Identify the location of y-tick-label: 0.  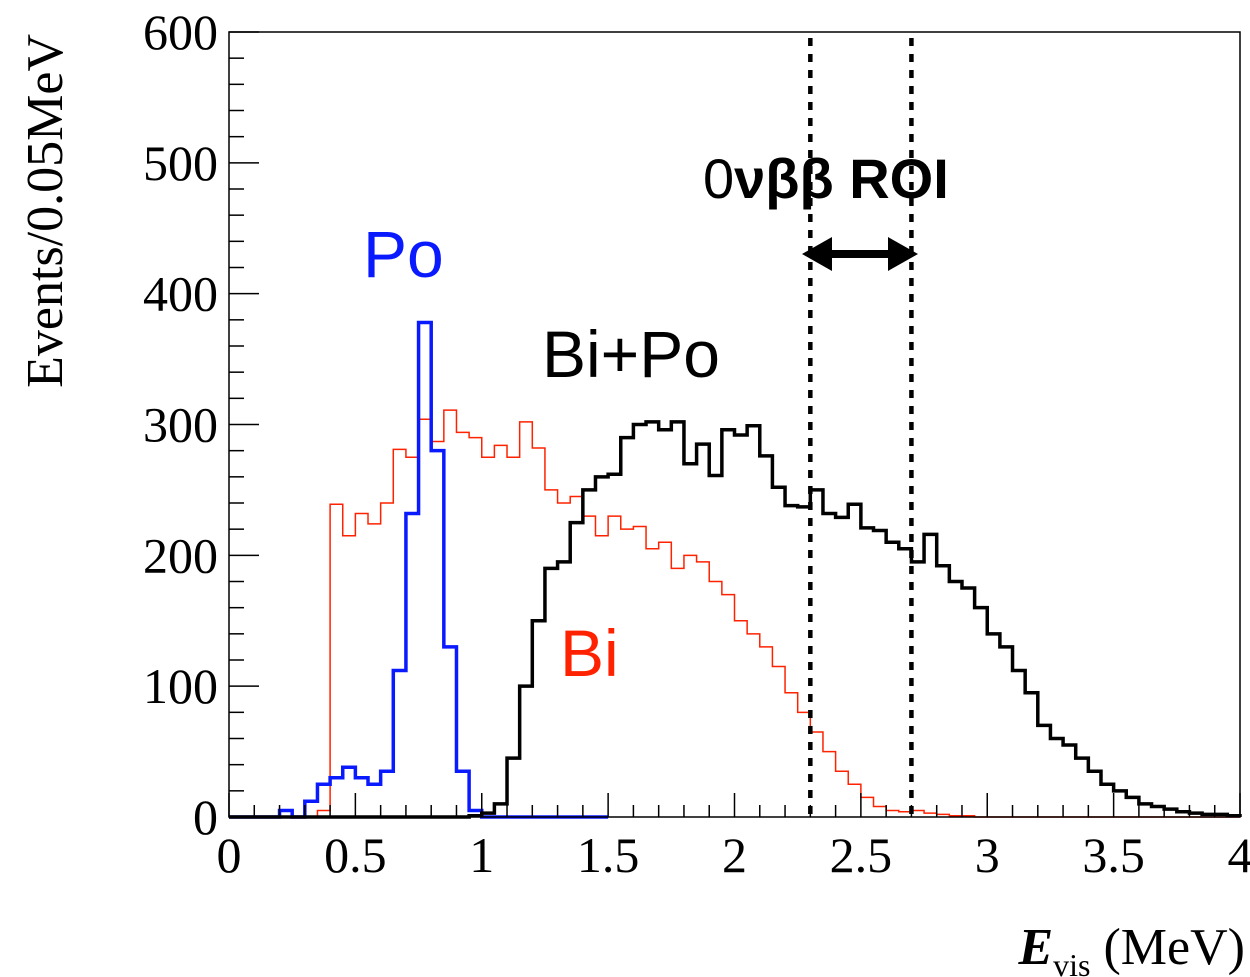
(205, 817).